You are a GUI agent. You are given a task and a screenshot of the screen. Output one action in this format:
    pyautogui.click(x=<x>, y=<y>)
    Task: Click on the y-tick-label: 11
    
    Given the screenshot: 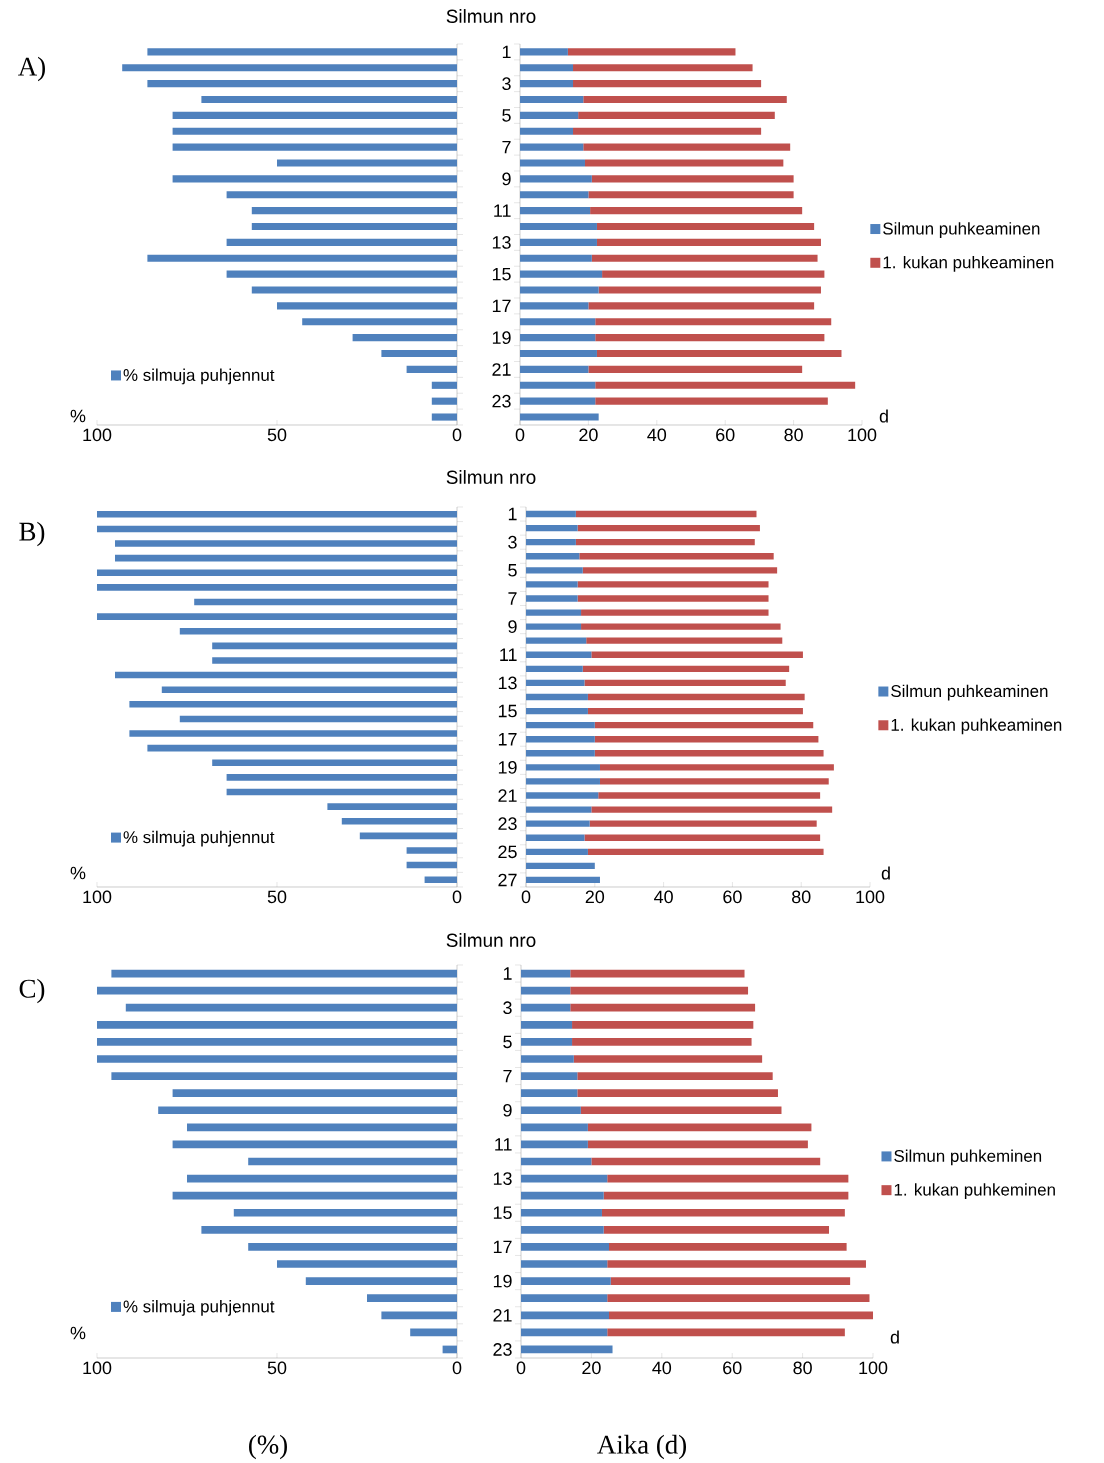 What is the action you would take?
    pyautogui.click(x=508, y=654)
    